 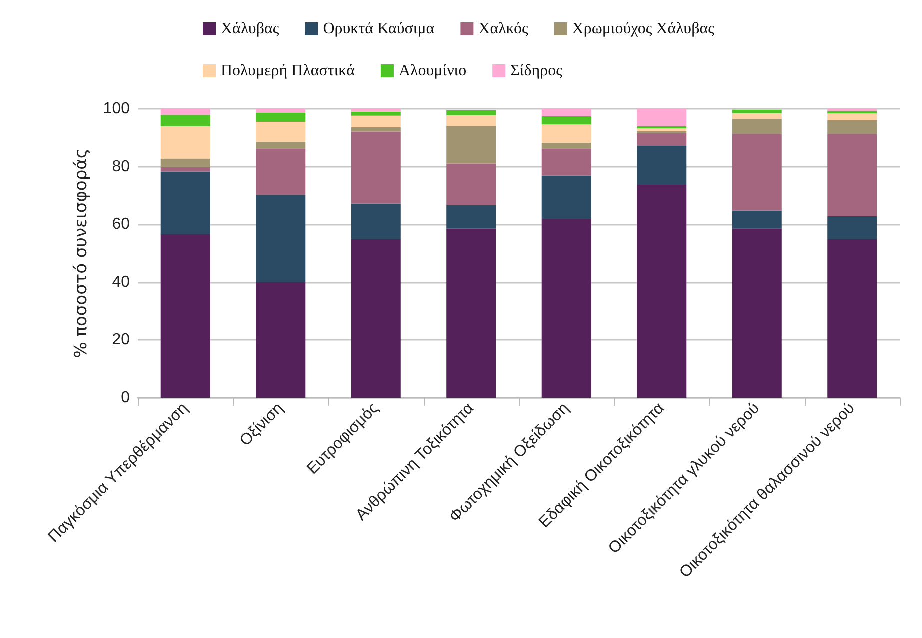 I want to click on y-tick-label: 60, so click(x=121, y=225).